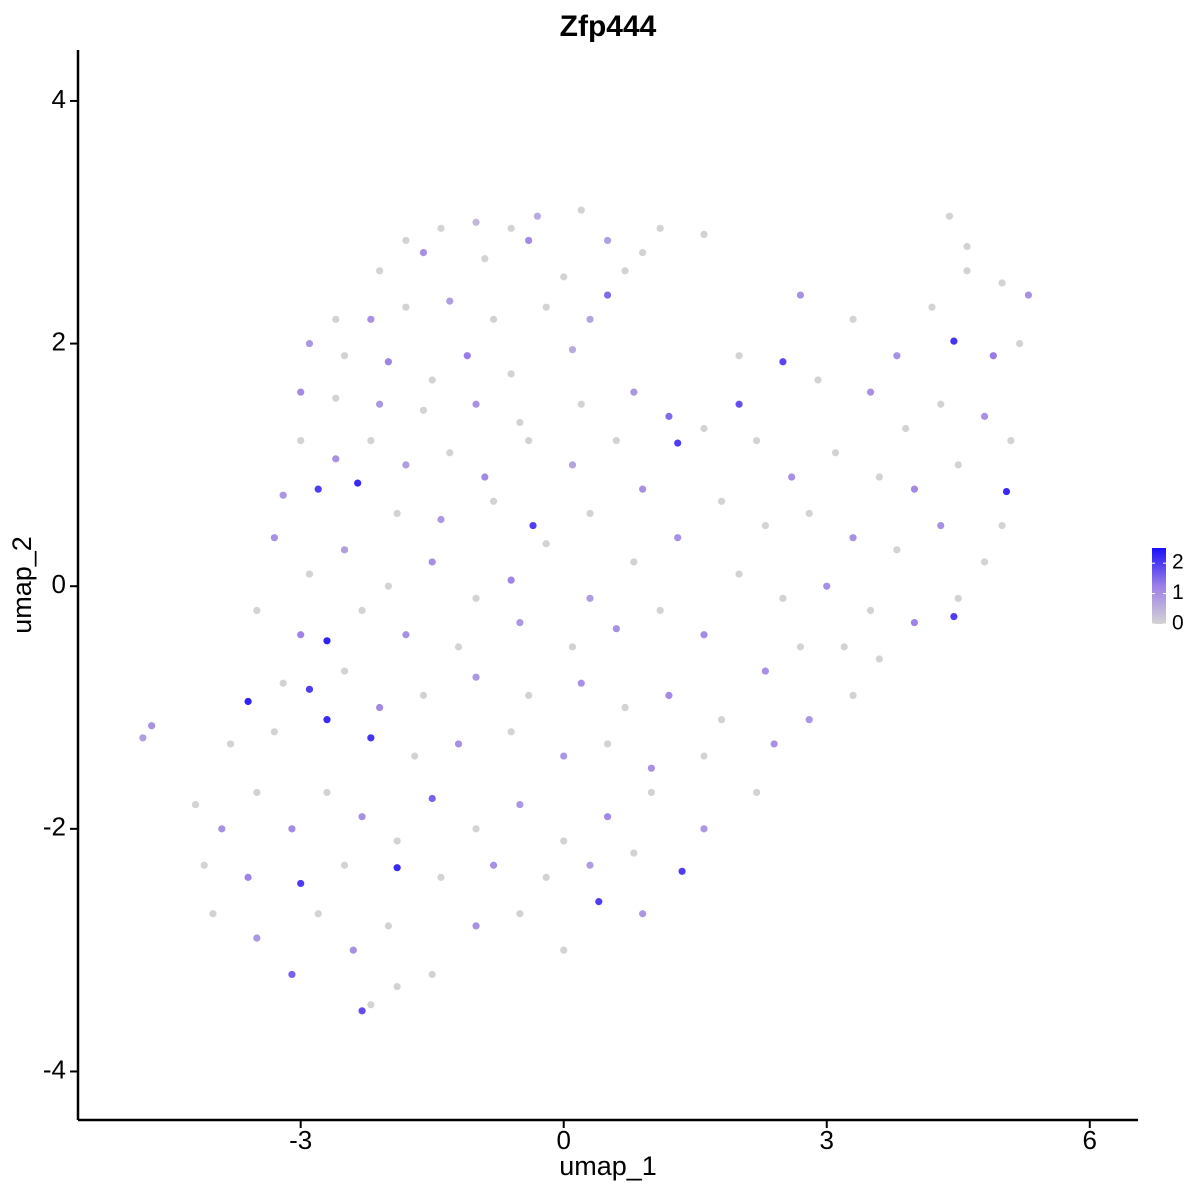  I want to click on x-axis-label: umap_1, so click(608, 1166).